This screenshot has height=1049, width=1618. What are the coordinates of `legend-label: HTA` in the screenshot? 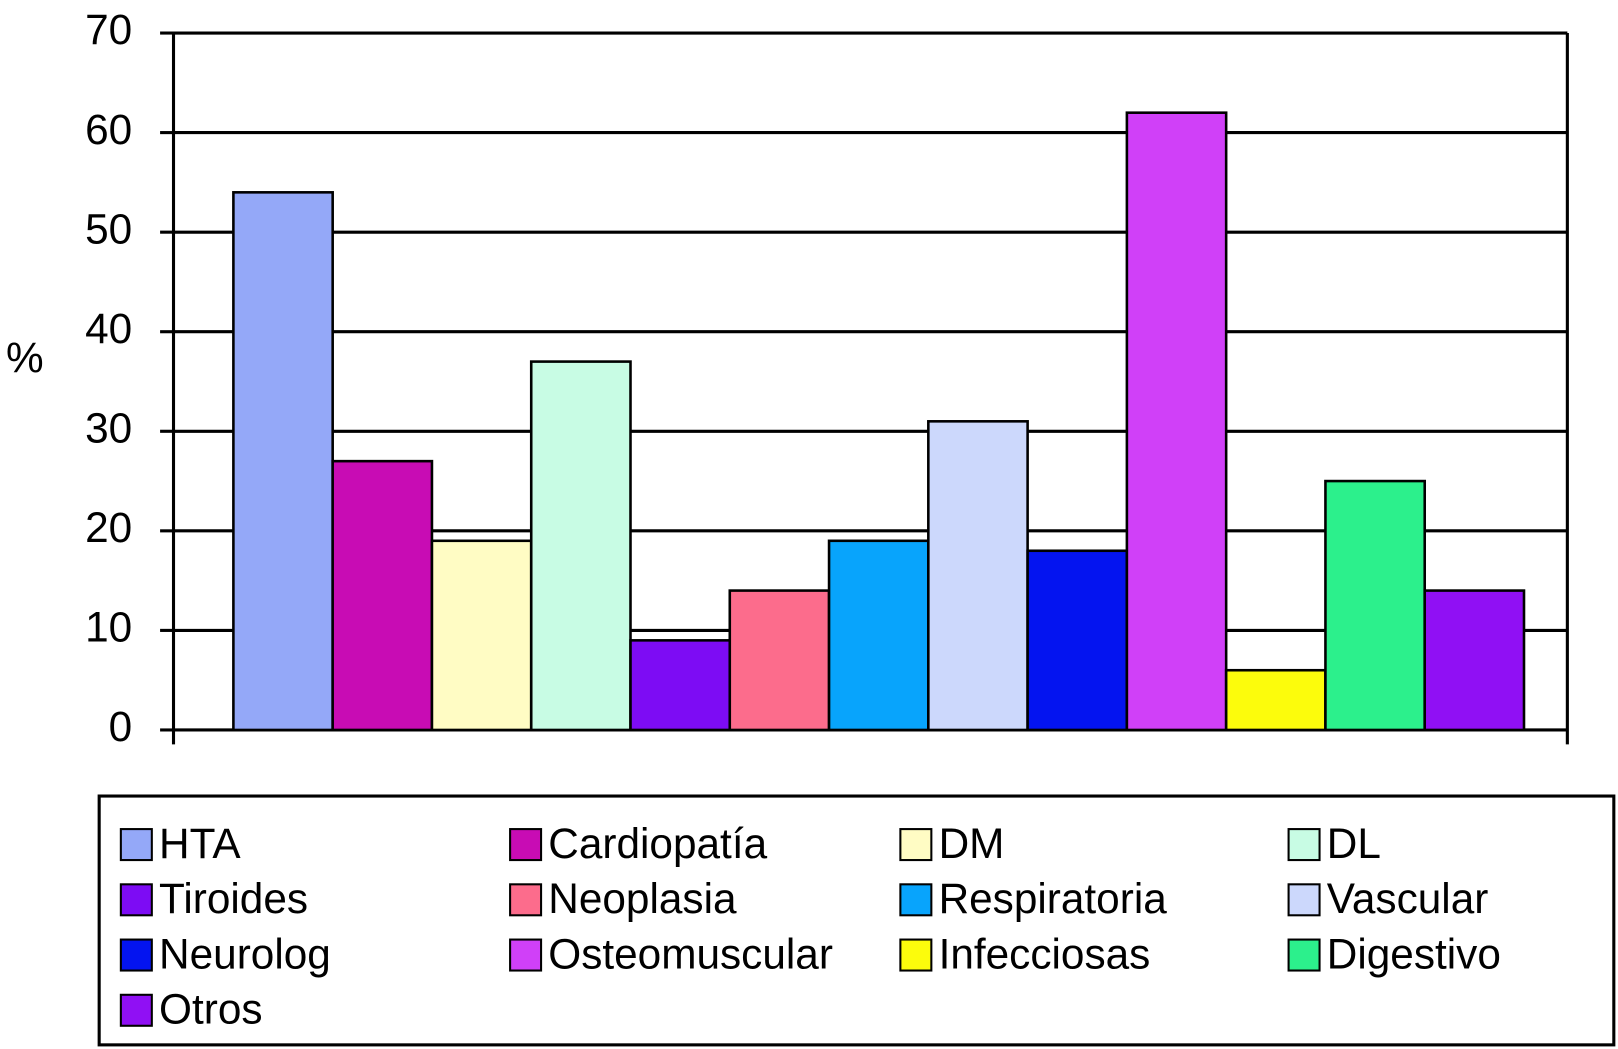 It's located at (200, 843).